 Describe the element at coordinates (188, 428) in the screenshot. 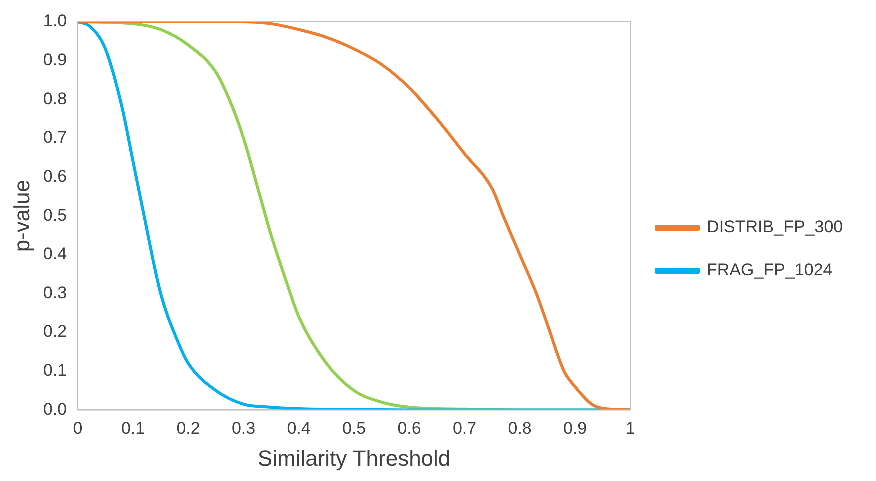

I see `x-tick-label: 0.2` at that location.